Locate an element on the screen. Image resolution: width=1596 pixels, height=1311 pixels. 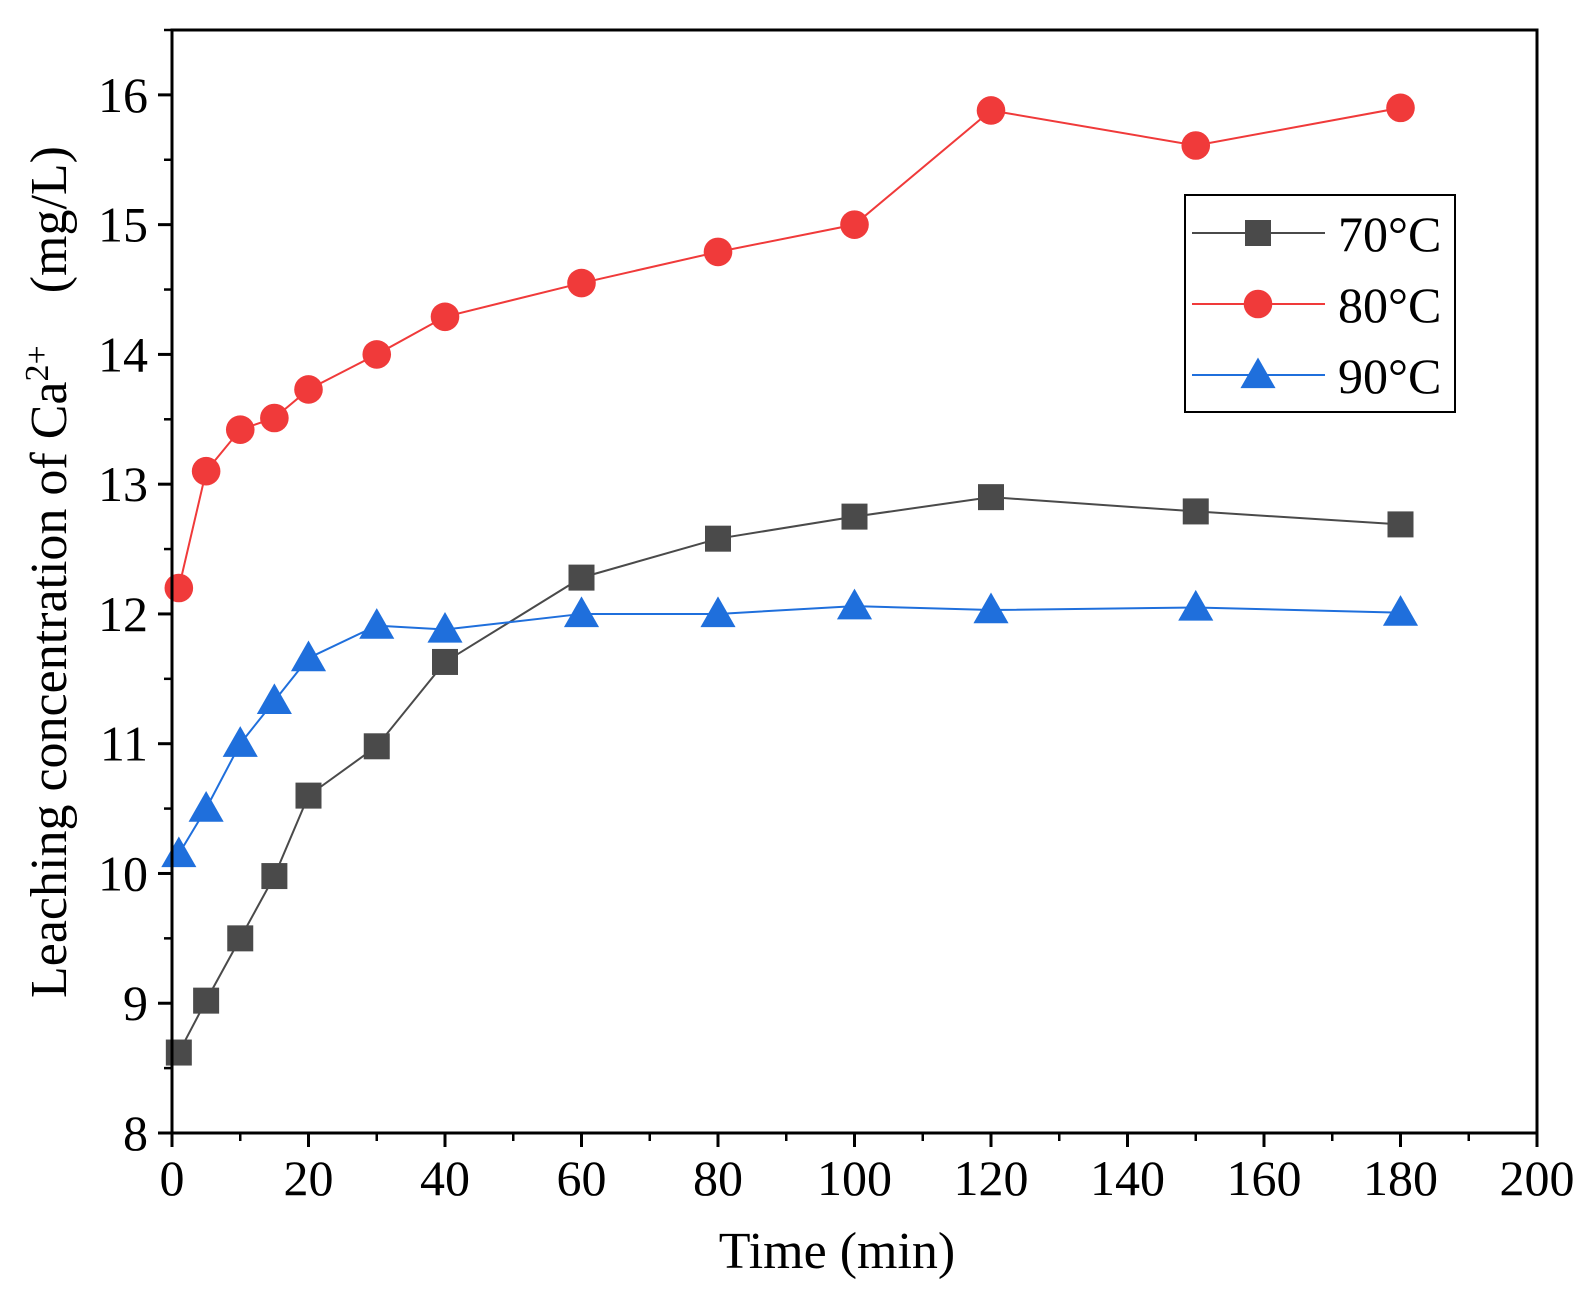
y-tick-label: 8 is located at coordinates (135, 1133).